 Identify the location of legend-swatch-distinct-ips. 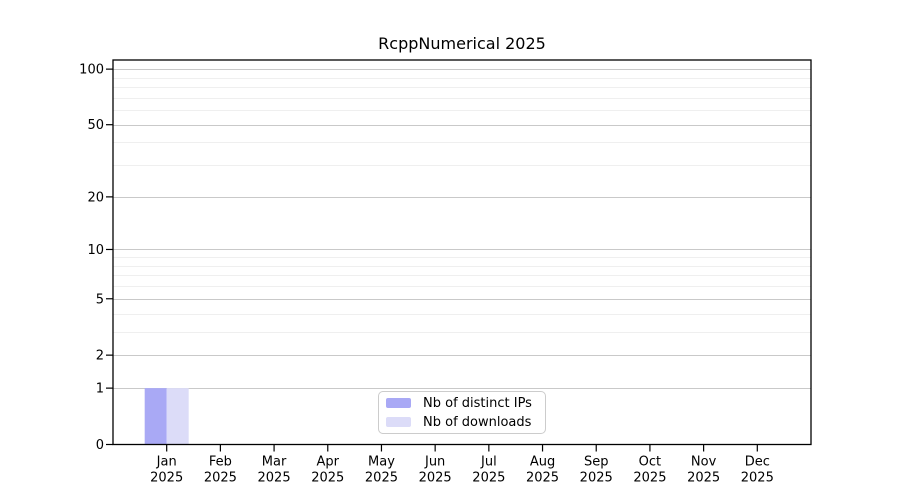
(398, 403).